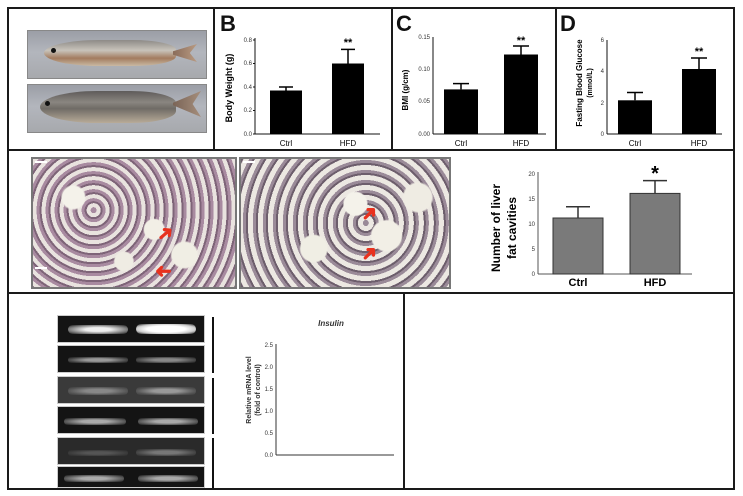  I want to click on svg-text: 4, so click(603, 72).